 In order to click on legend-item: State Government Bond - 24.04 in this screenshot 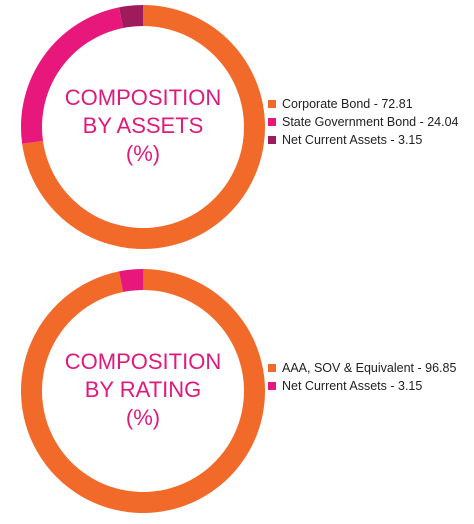, I will do `click(364, 122)`.